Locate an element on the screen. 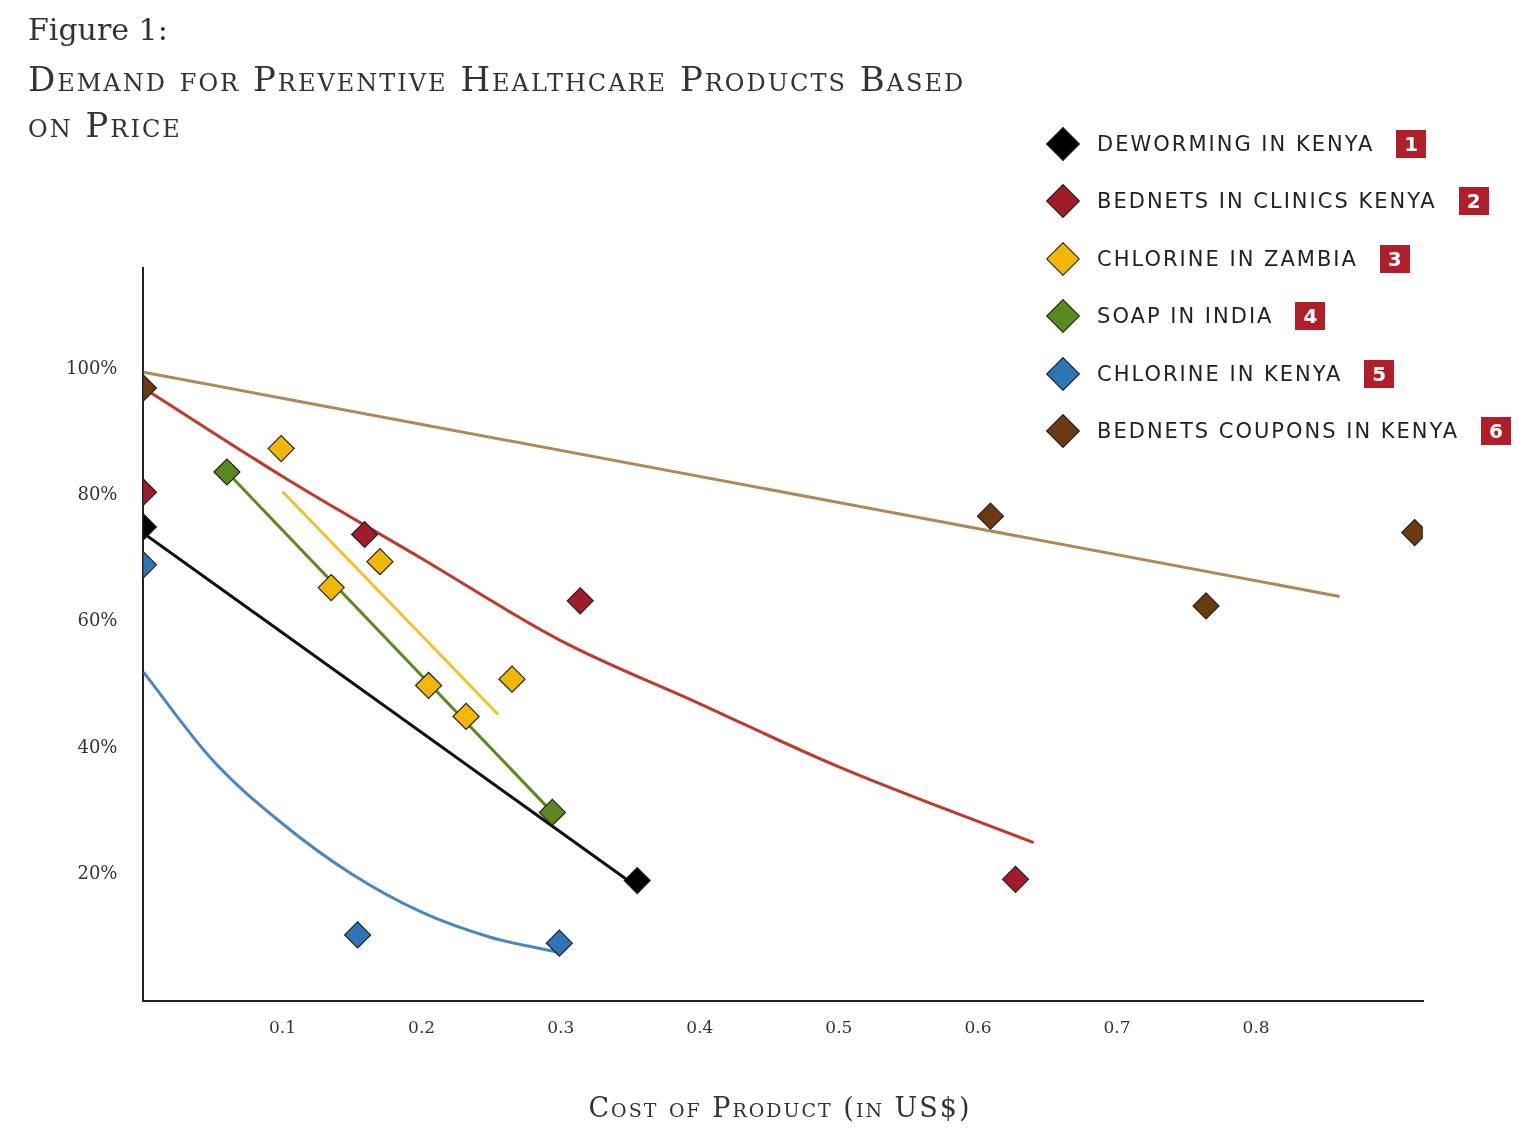 The height and width of the screenshot is (1129, 1531). text: 6 is located at coordinates (1496, 431).